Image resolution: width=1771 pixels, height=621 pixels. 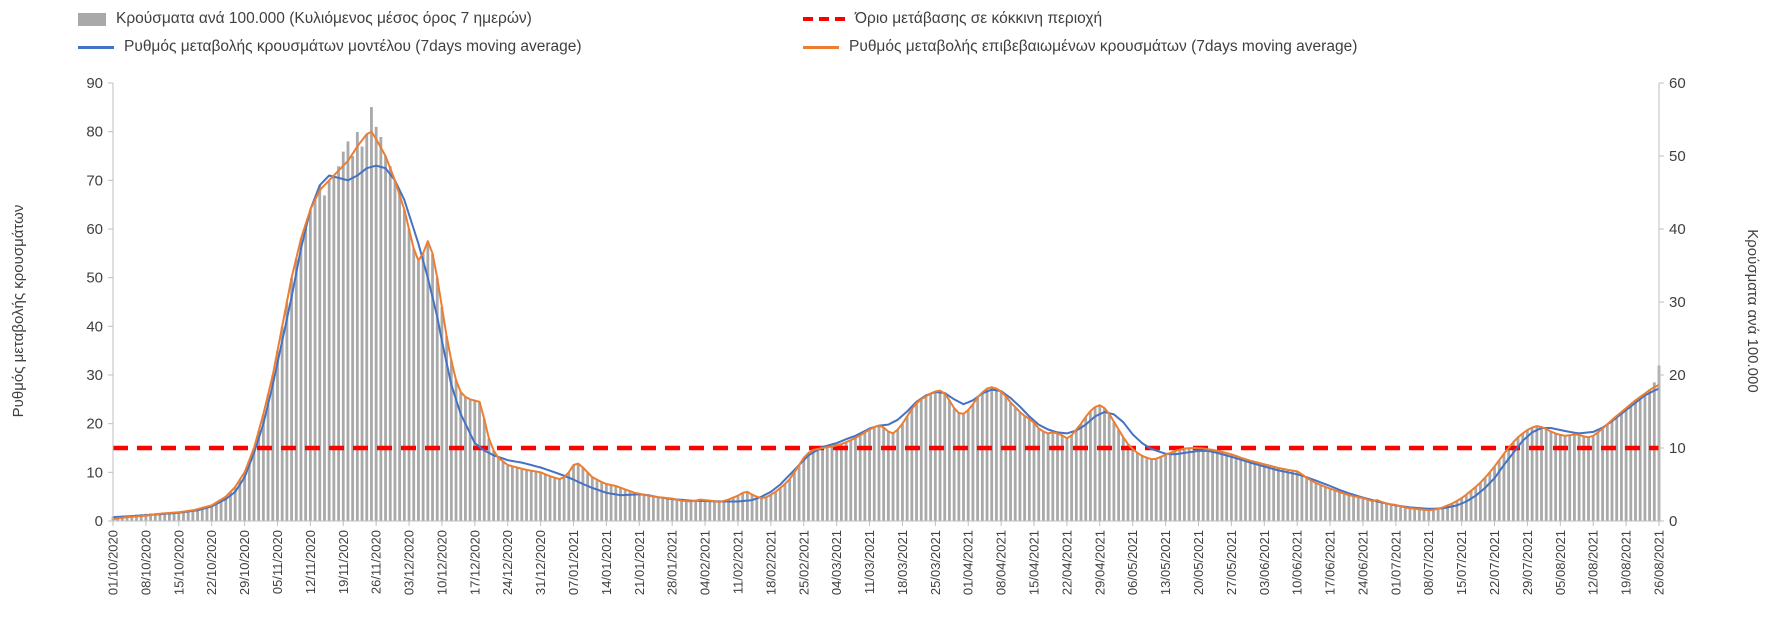 What do you see at coordinates (94, 375) in the screenshot?
I see `left-axis-tick-label: 30` at bounding box center [94, 375].